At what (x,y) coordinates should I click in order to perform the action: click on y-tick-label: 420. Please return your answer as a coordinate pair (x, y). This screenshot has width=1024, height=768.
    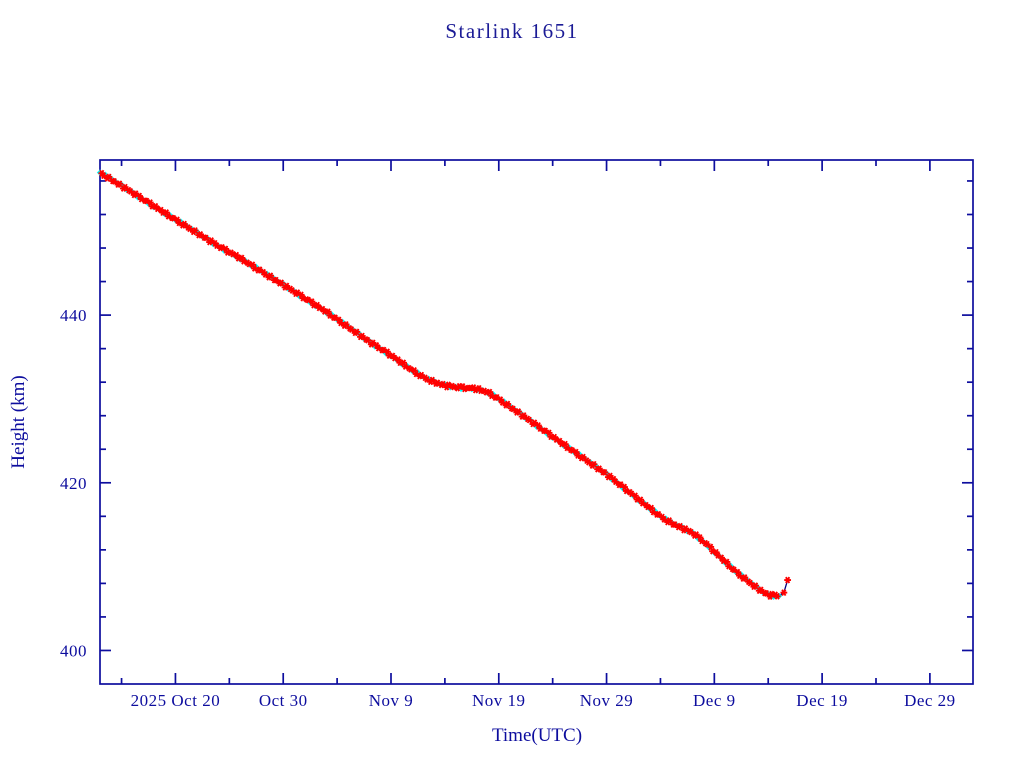
    Looking at the image, I should click on (73, 483).